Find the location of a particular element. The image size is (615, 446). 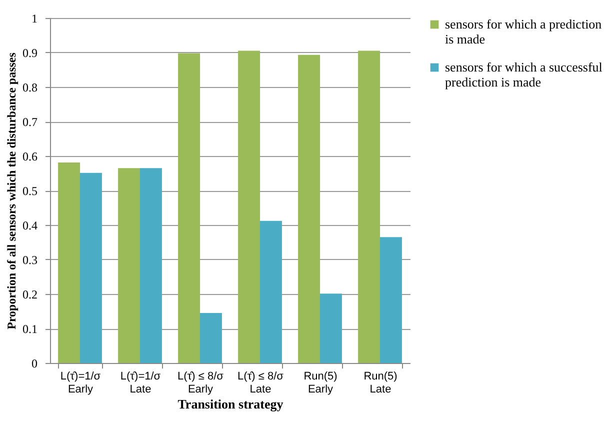

x-tick-label: L(τ̂)=1/σ Late is located at coordinates (140, 383).